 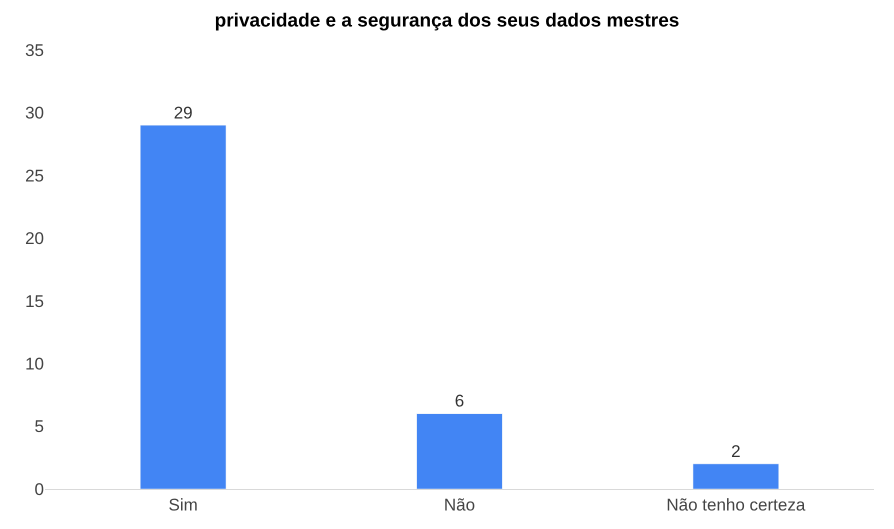 What do you see at coordinates (736, 504) in the screenshot?
I see `x-tick-label: Não tenho certeza` at bounding box center [736, 504].